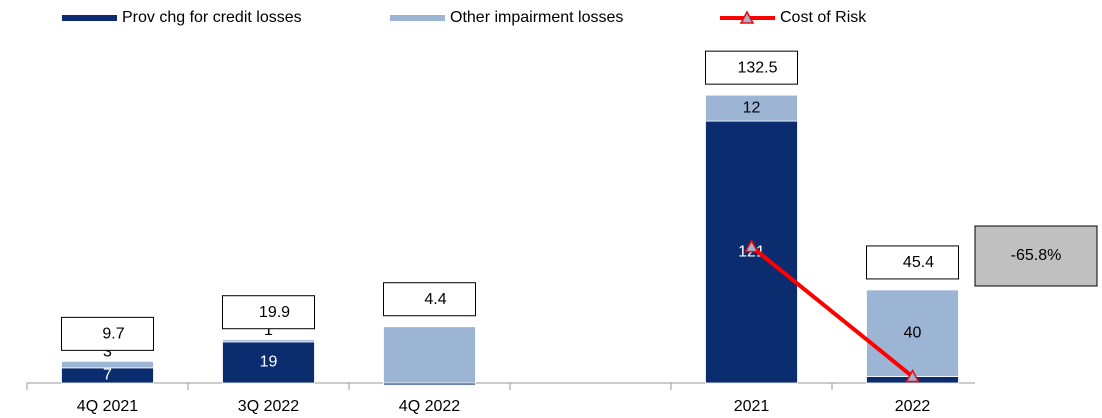 This screenshot has width=1102, height=418. Describe the element at coordinates (429, 406) in the screenshot. I see `x-tick-label: 4Q 2022` at that location.